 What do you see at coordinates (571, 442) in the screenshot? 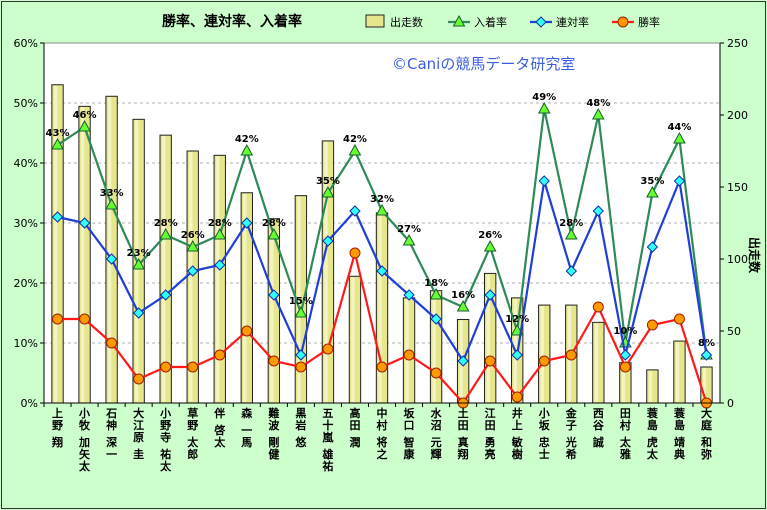
I see `x-tick-label-char: 光` at bounding box center [571, 442].